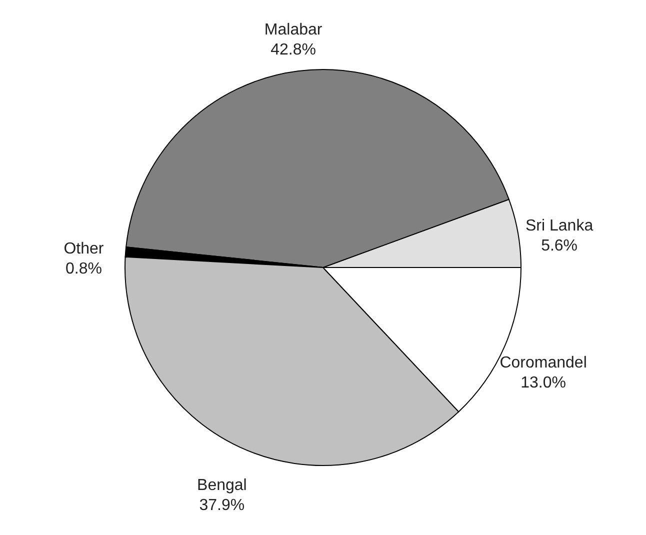  What do you see at coordinates (559, 246) in the screenshot?
I see `data-label: 5.6%` at bounding box center [559, 246].